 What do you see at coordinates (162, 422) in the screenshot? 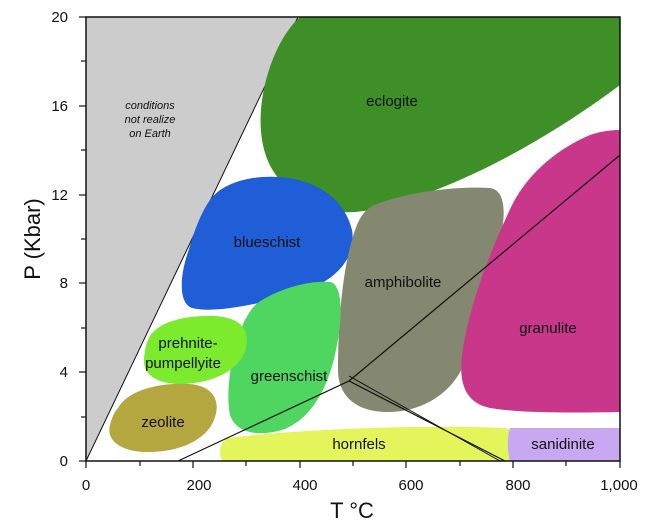
I see `label-zeolite: zeolite` at bounding box center [162, 422].